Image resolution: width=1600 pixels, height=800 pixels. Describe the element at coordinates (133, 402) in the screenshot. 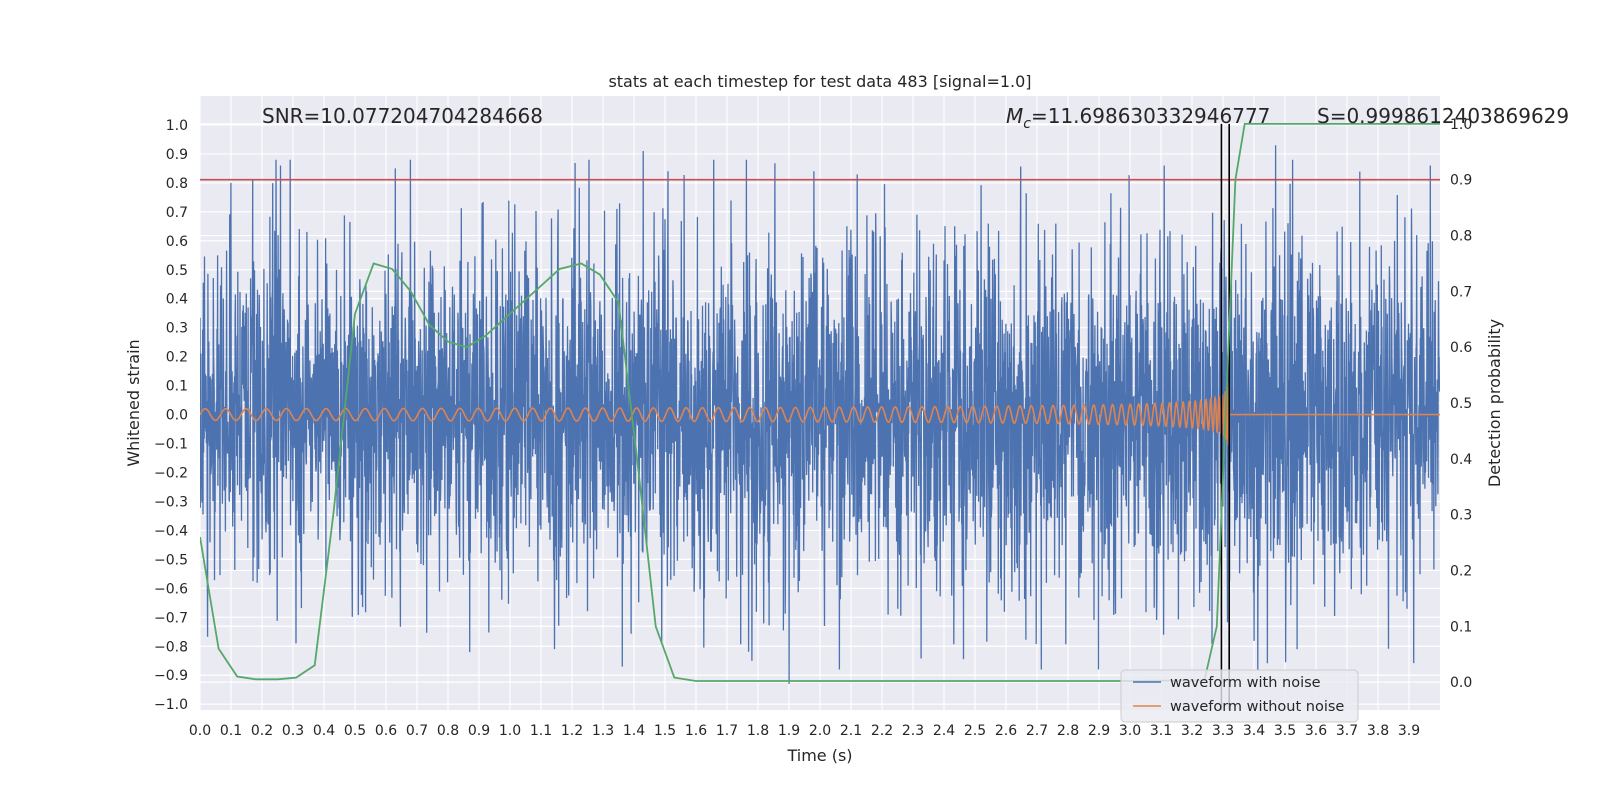

I see `y-axis-label: Whitened strain` at that location.